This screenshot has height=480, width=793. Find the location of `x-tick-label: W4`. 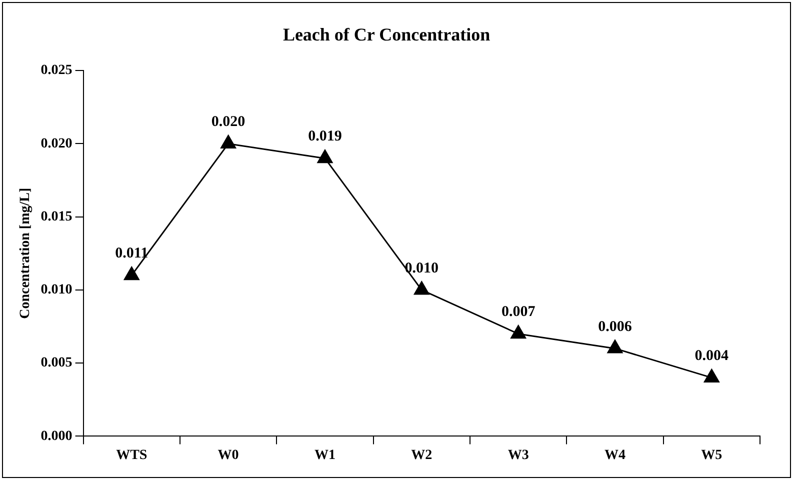

x-tick-label: W4 is located at coordinates (615, 456).